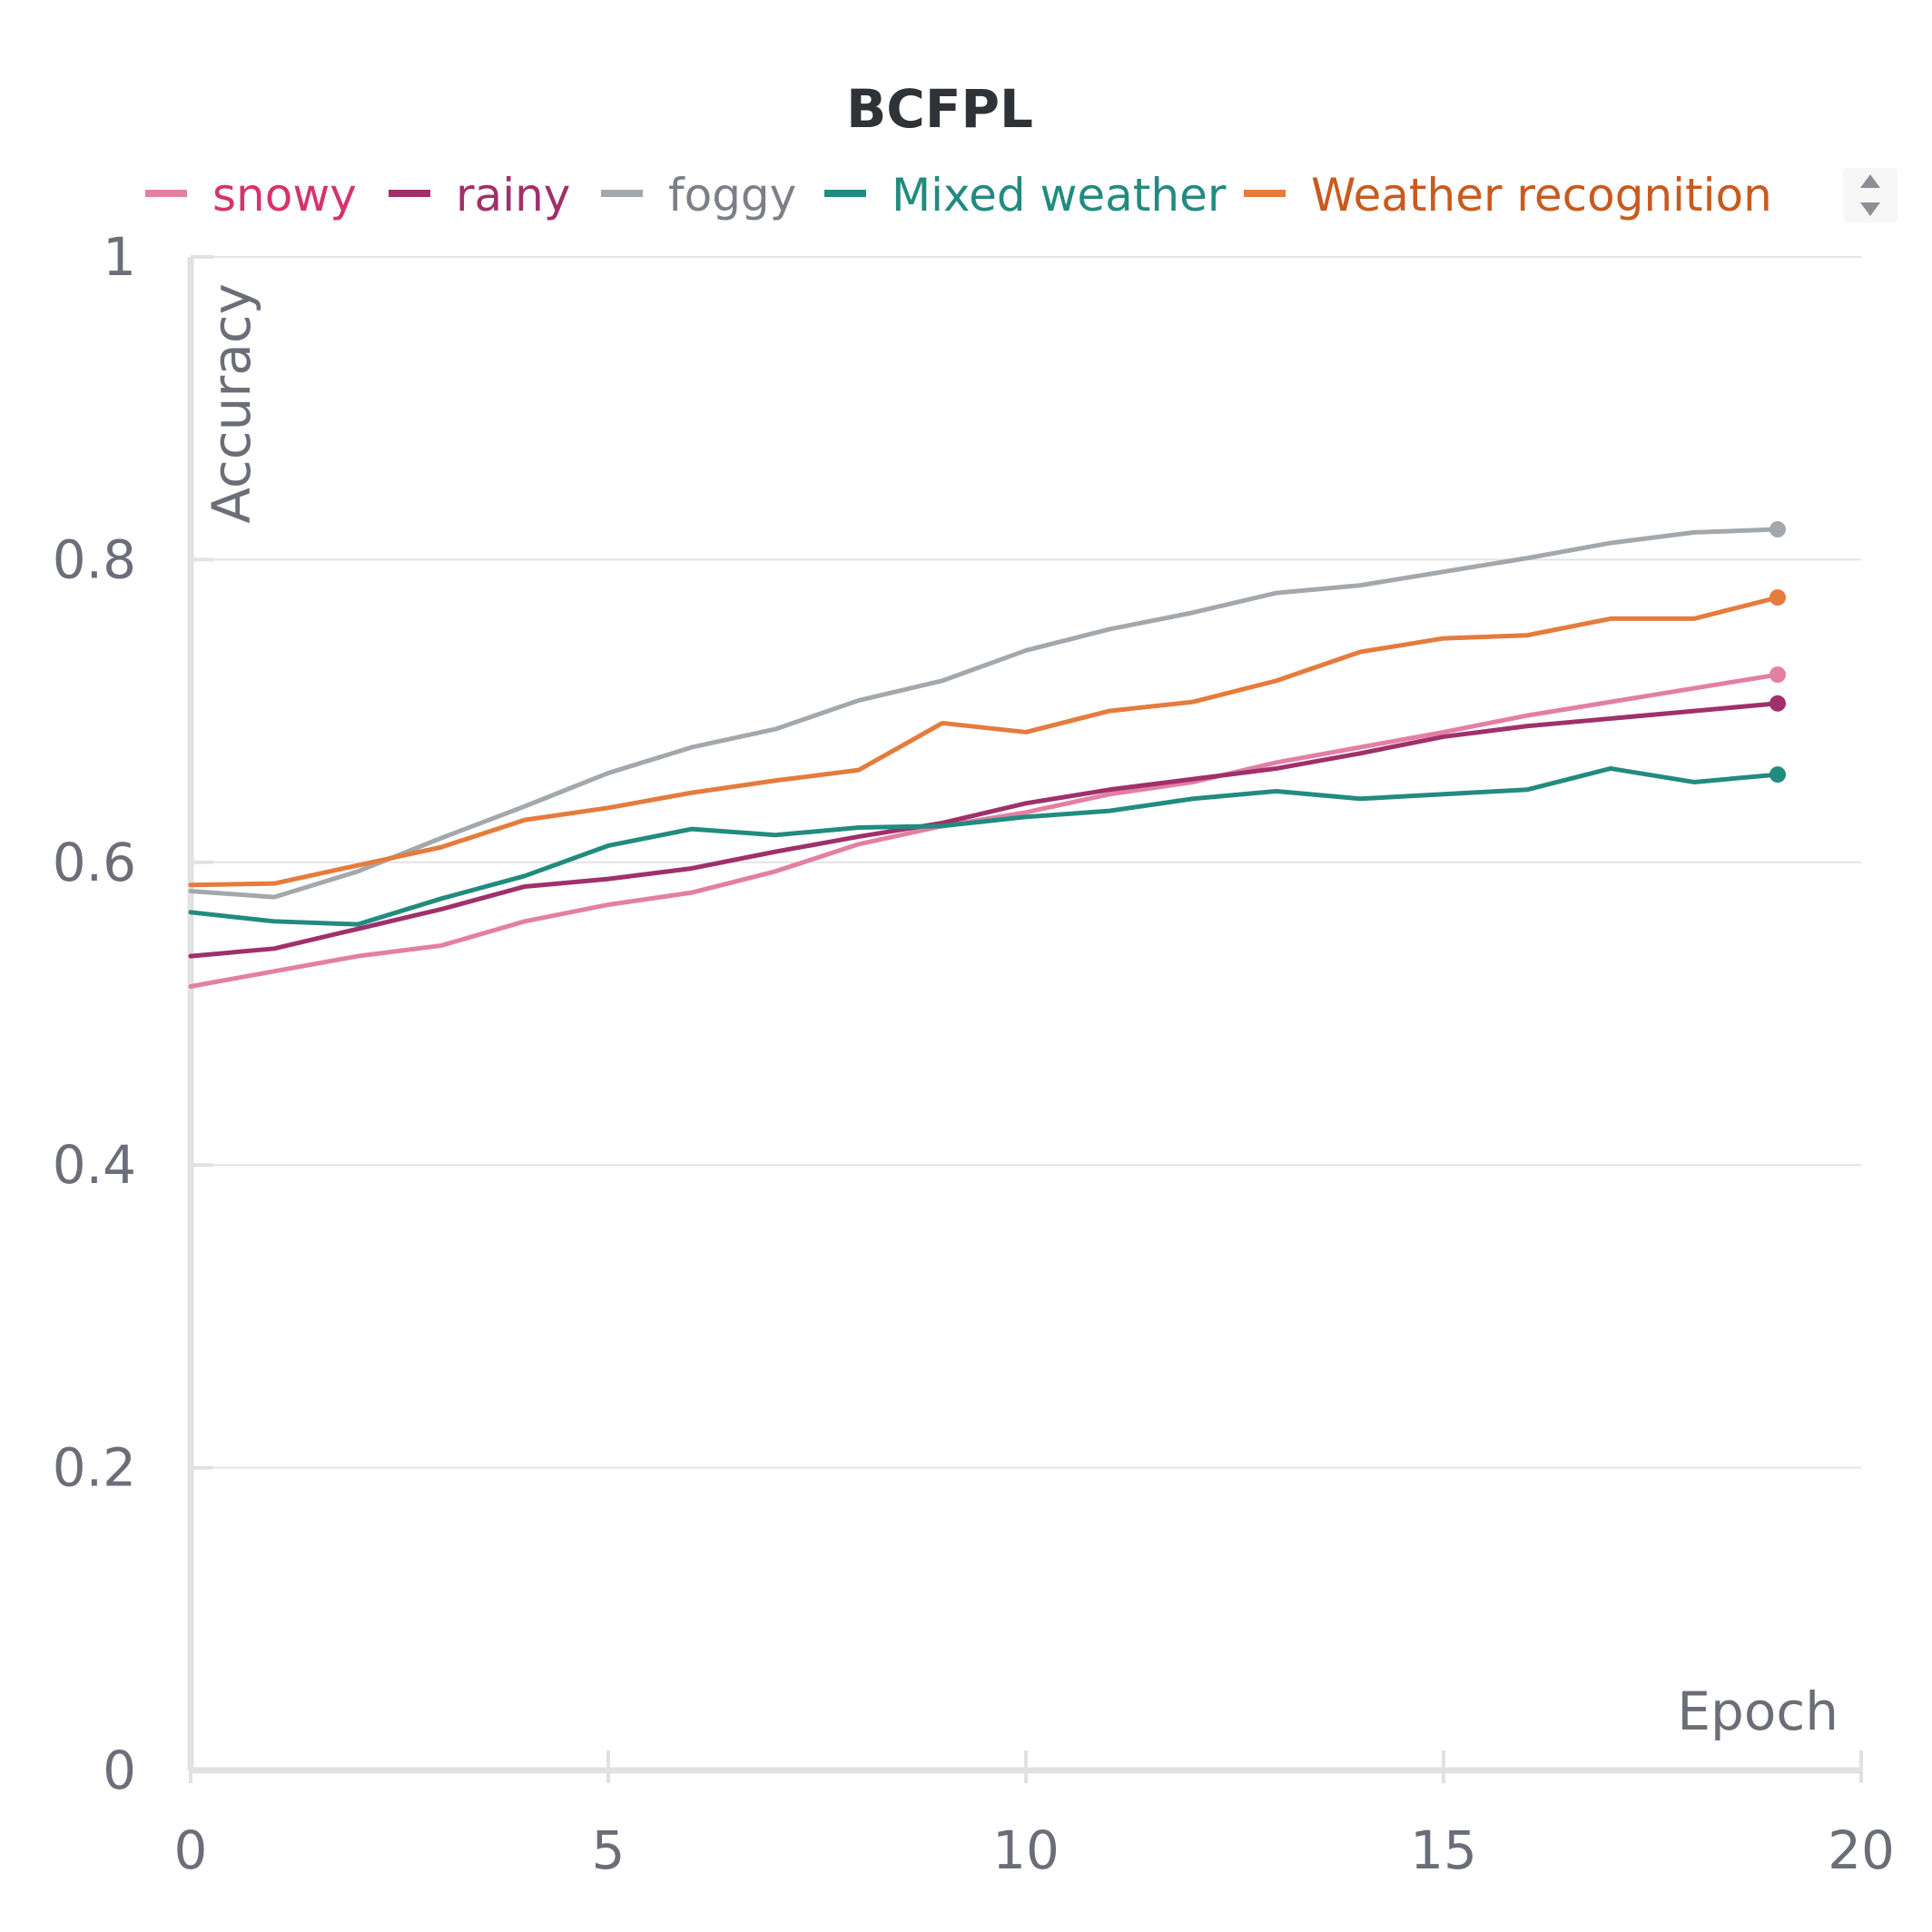 The image size is (1932, 1932). I want to click on up-down-arrows-icon, so click(1870, 195).